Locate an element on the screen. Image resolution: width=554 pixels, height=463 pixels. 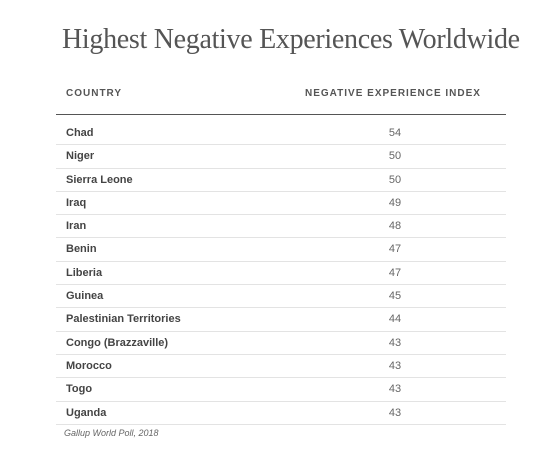
country-cell: Uganda is located at coordinates (86, 412).